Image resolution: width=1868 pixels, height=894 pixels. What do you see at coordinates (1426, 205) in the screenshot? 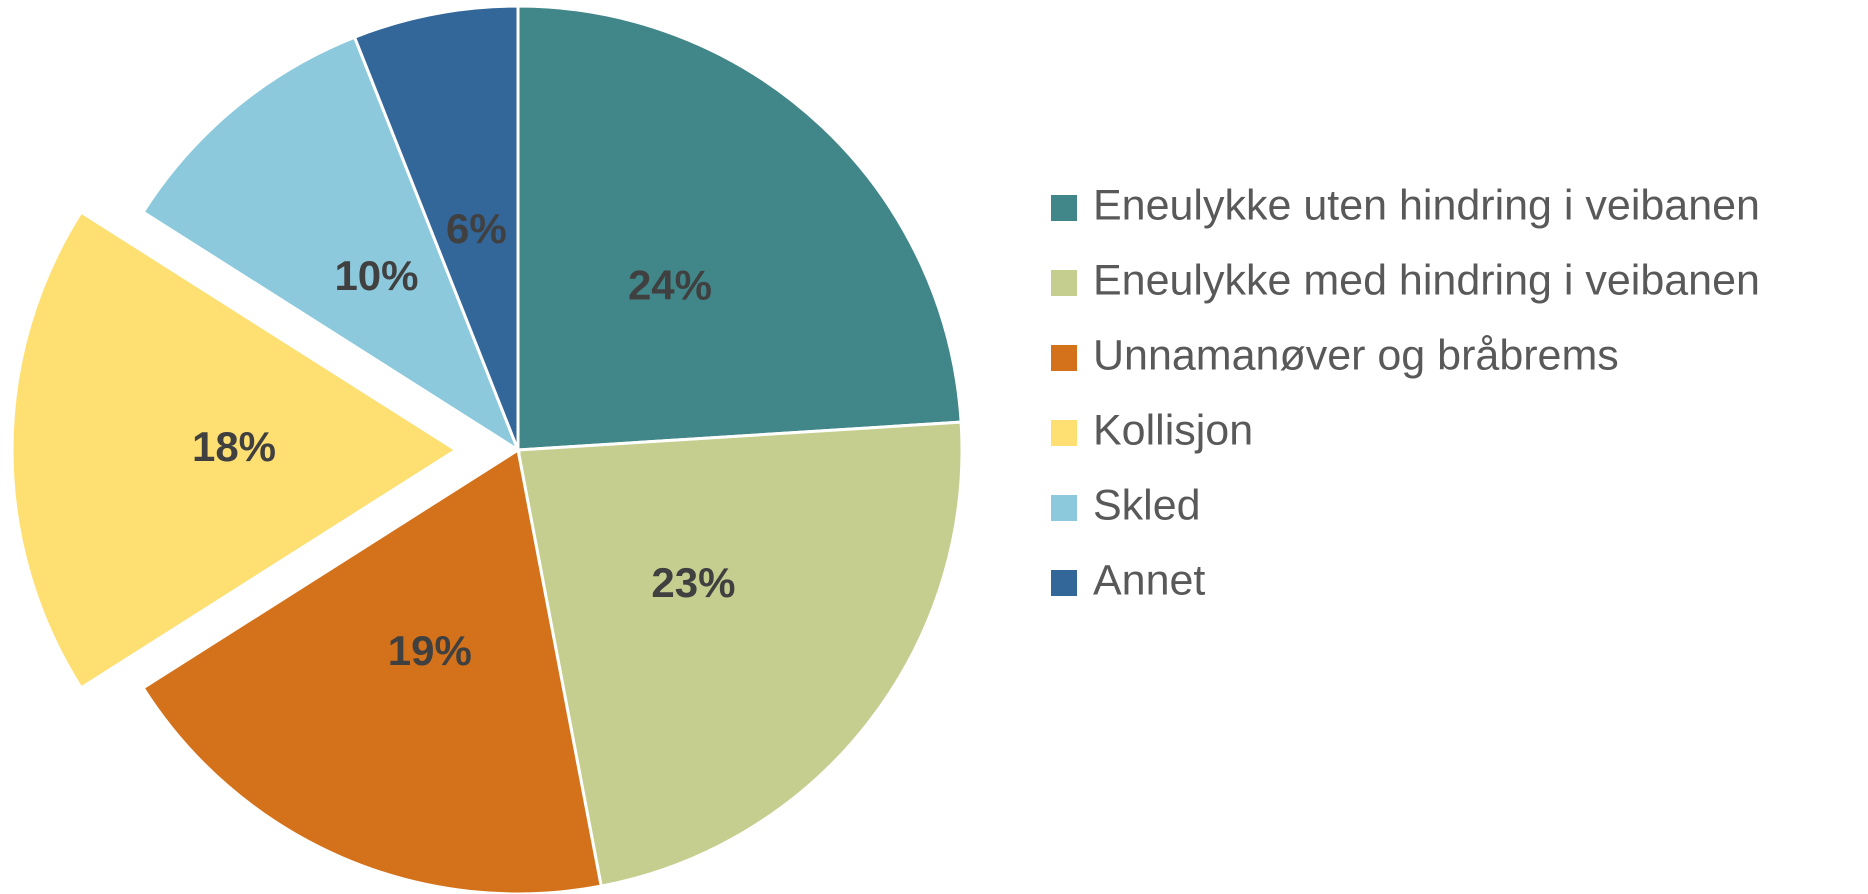
I see `legend-label: Eneulykke uten hindring i veibanen` at bounding box center [1426, 205].